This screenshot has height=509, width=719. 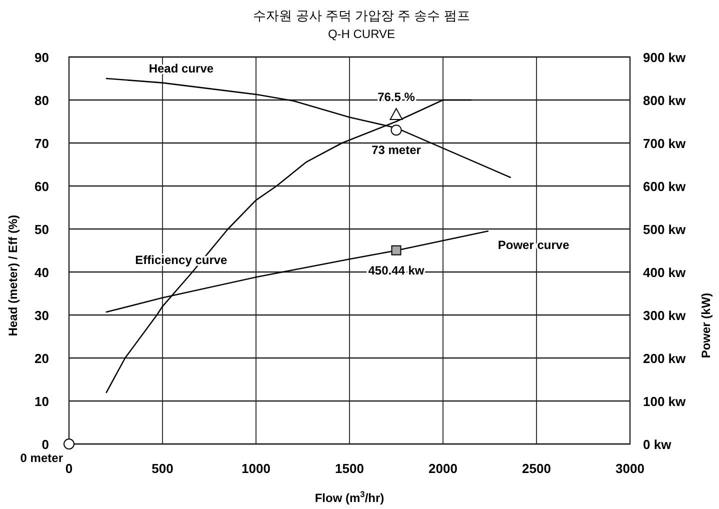 I want to click on x-tick: 1000, so click(x=256, y=468).